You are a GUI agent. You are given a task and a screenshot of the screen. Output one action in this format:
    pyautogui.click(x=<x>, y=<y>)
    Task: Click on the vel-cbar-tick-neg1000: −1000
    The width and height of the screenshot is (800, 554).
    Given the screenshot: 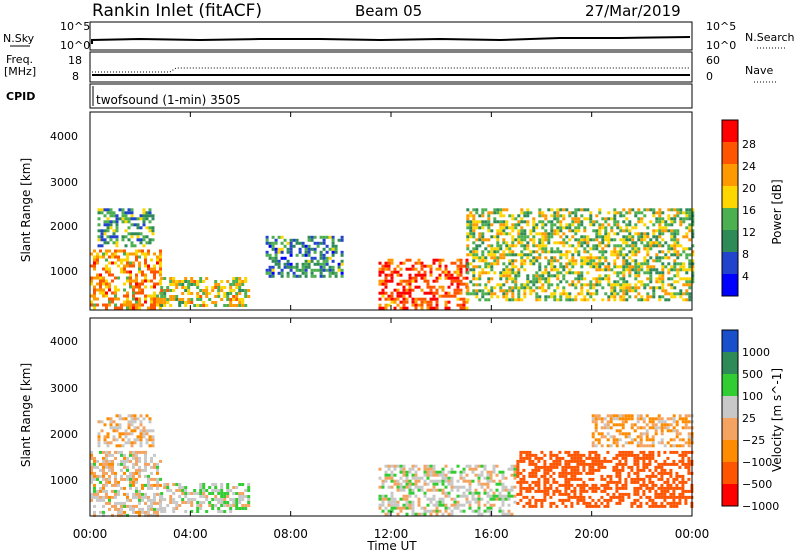 What is the action you would take?
    pyautogui.click(x=760, y=506)
    